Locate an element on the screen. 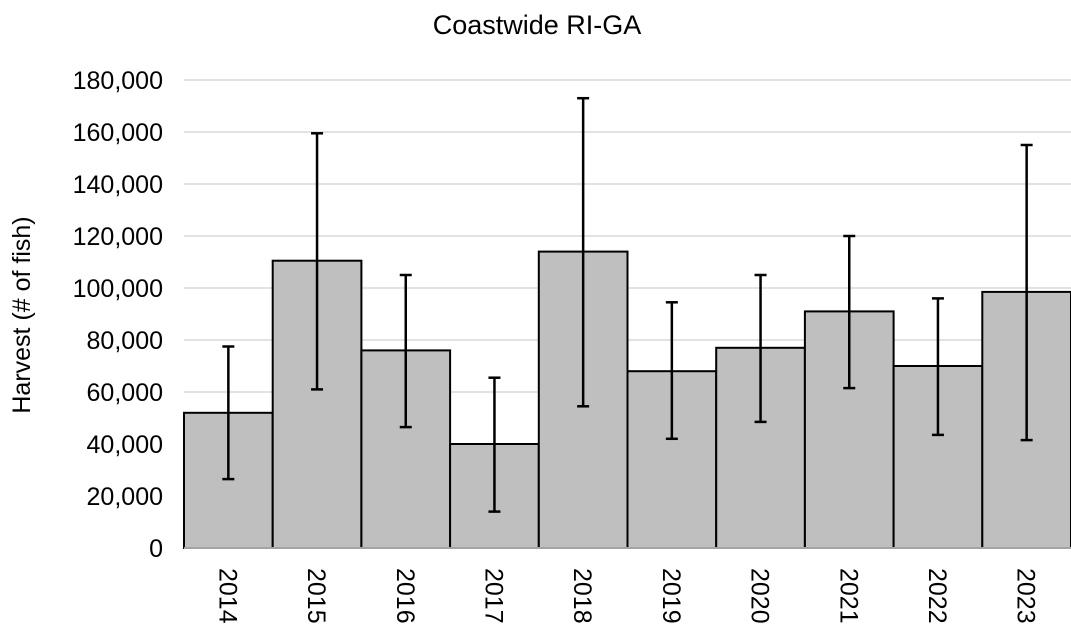  x-tick-label: 2018 is located at coordinates (582, 596).